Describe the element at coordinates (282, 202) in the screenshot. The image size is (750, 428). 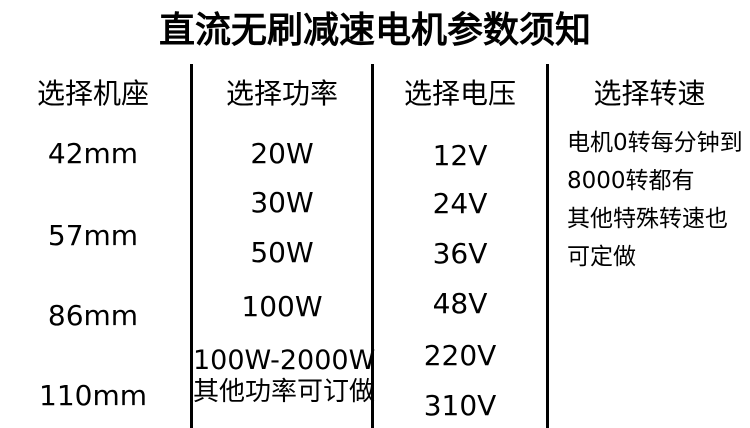
I see `power-option-30w: 30W` at that location.